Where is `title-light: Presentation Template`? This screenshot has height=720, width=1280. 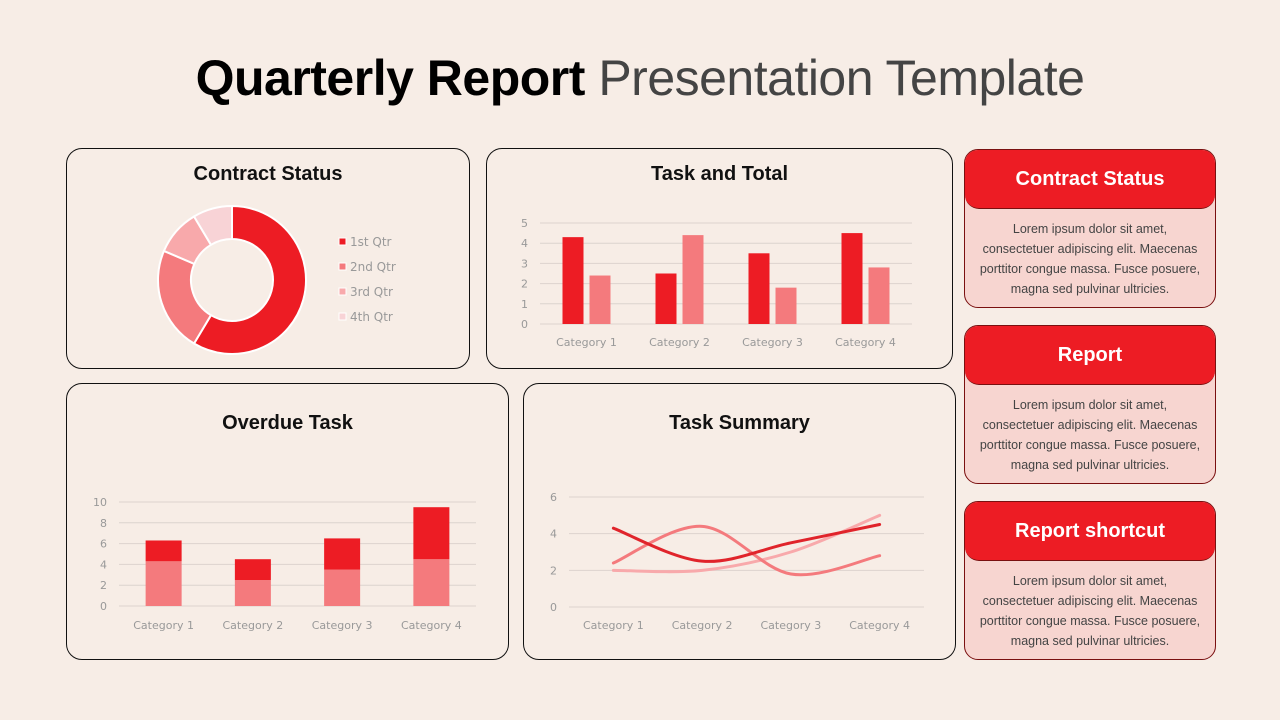
title-light: Presentation Template is located at coordinates (841, 78).